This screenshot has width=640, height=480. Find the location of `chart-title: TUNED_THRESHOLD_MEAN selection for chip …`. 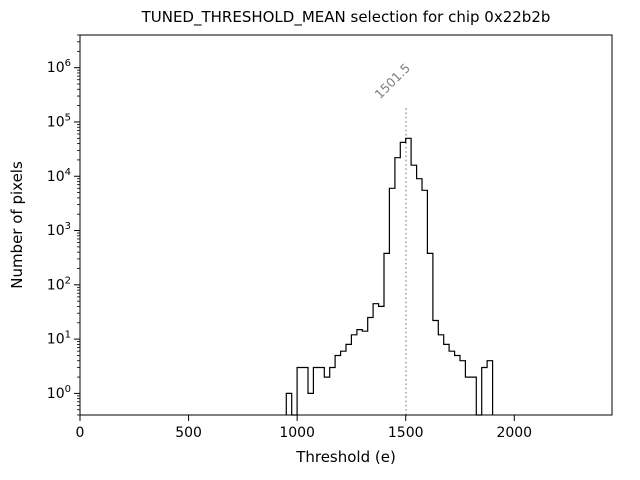

chart-title: TUNED_THRESHOLD_MEAN selection for chip … is located at coordinates (346, 17).